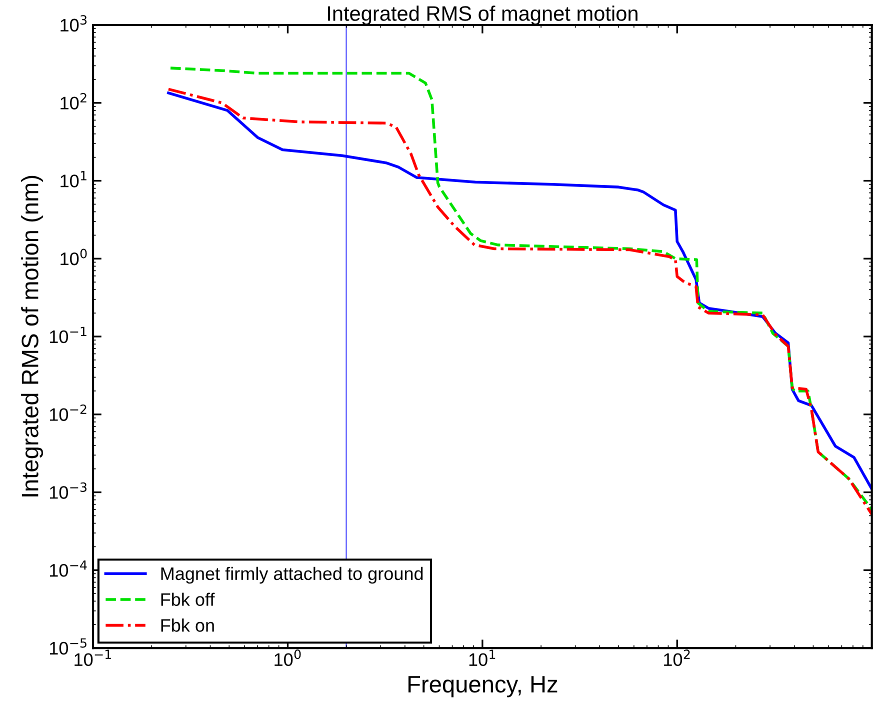 This screenshot has height=723, width=881. What do you see at coordinates (73, 179) in the screenshot?
I see `y-tick-label: 10$^{1}$` at bounding box center [73, 179].